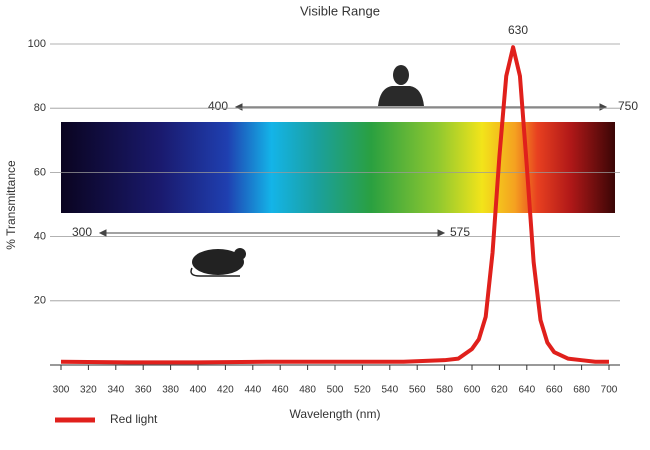  What do you see at coordinates (389, 390) in the screenshot?
I see `x-tick-label: 540` at bounding box center [389, 390].